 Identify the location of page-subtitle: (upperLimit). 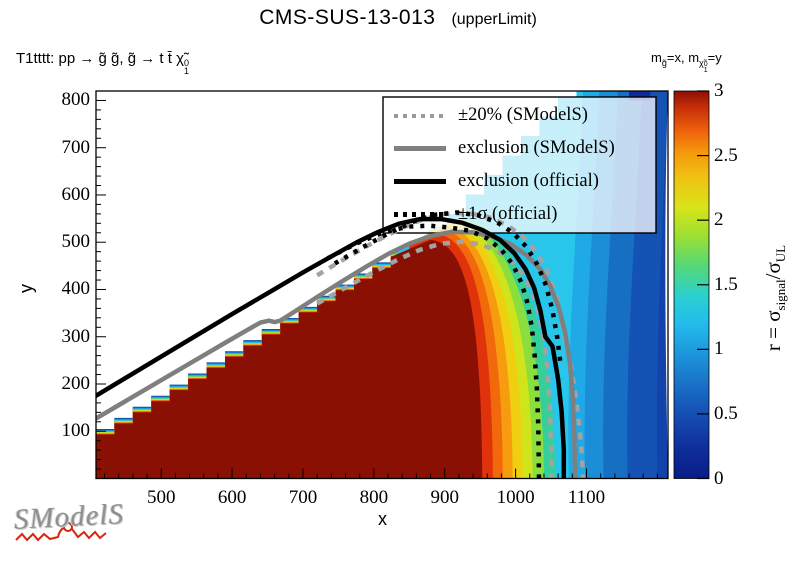
(494, 19).